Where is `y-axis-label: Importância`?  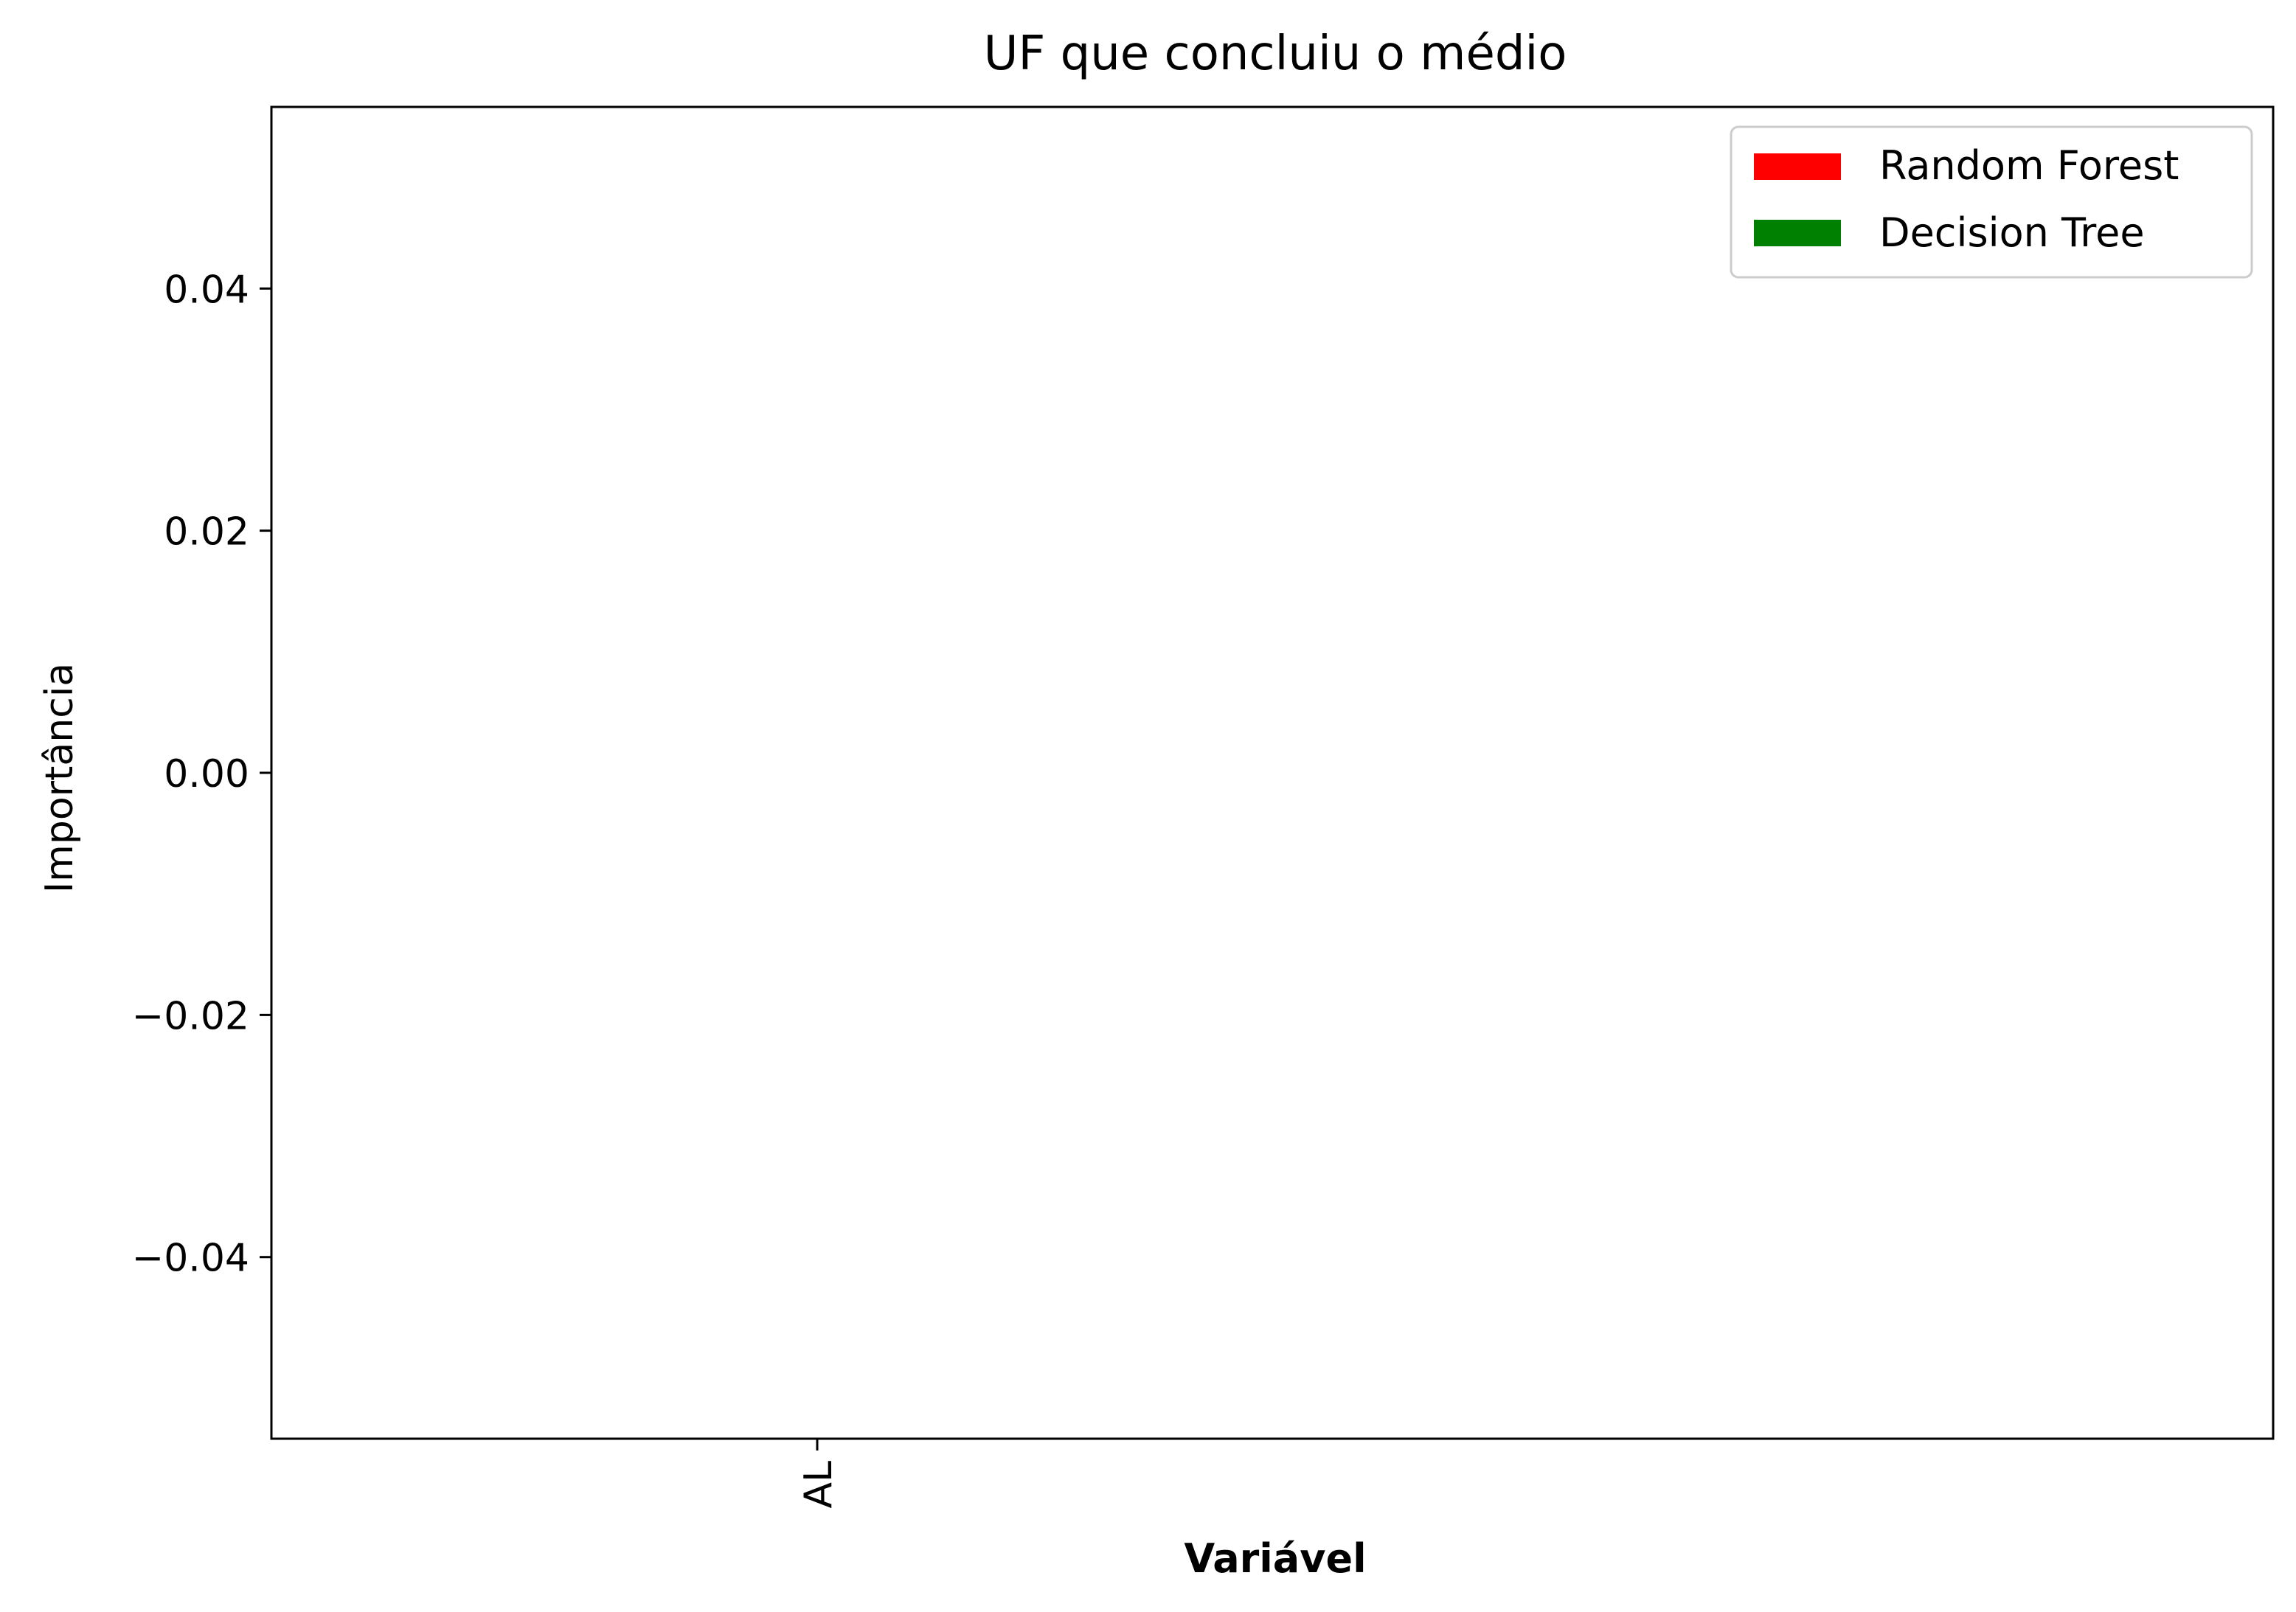
y-axis-label: Importância is located at coordinates (60, 778).